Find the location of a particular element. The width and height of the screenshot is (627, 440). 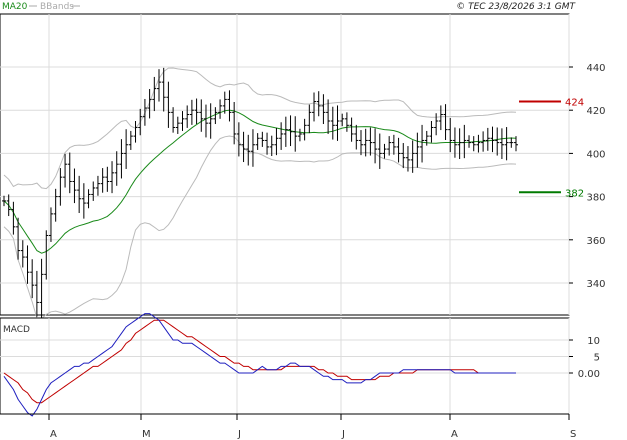

macd-tick-label: 10 is located at coordinates (593, 341).